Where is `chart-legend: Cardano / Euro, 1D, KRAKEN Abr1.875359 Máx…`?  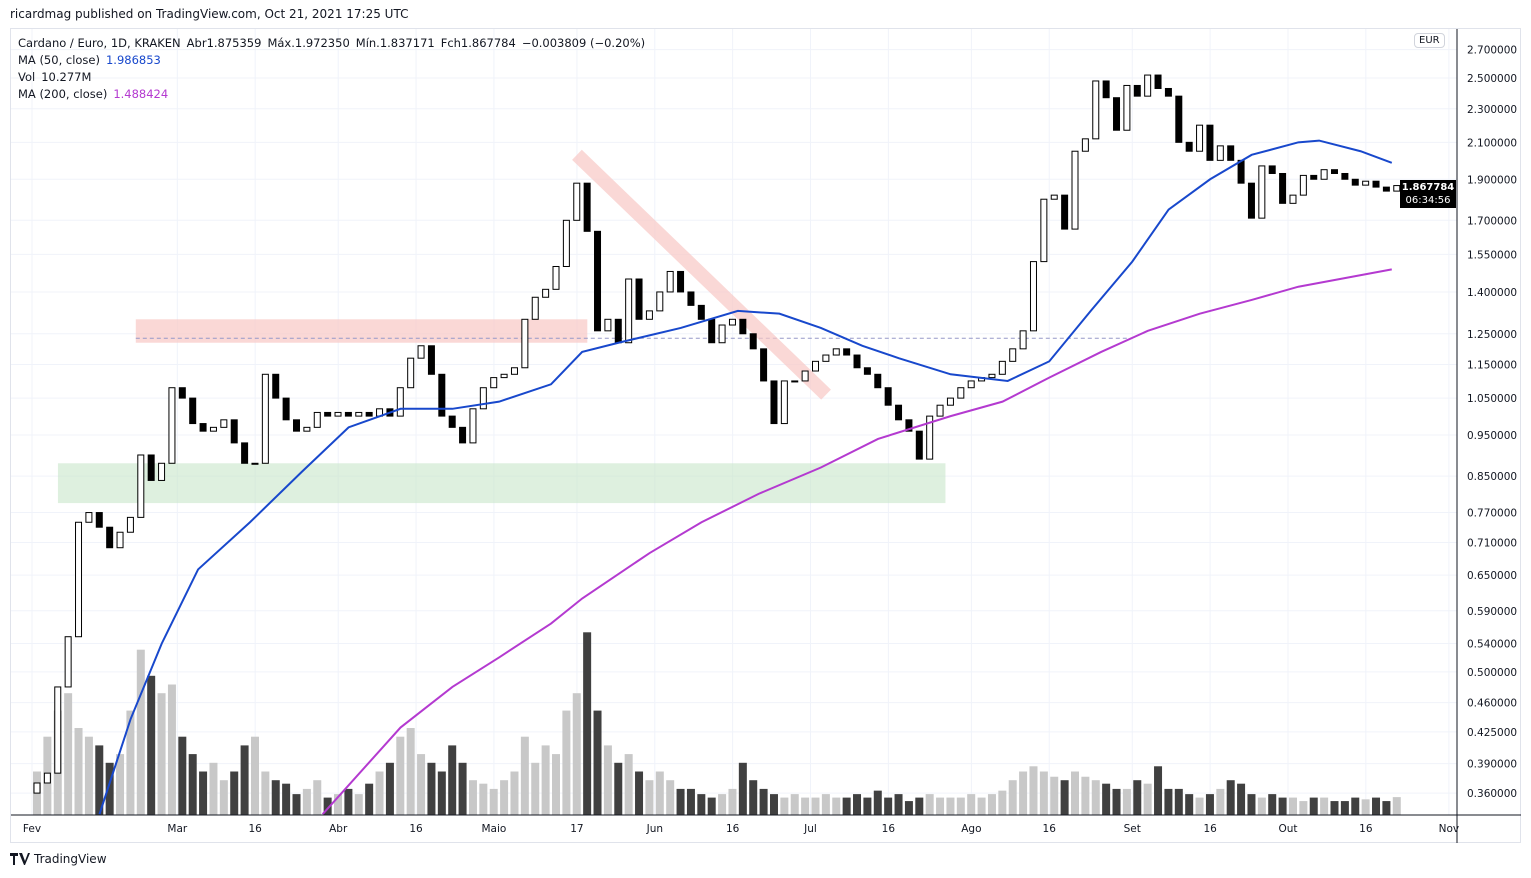 chart-legend: Cardano / Euro, 1D, KRAKEN Abr1.875359 Máx… is located at coordinates (334, 69).